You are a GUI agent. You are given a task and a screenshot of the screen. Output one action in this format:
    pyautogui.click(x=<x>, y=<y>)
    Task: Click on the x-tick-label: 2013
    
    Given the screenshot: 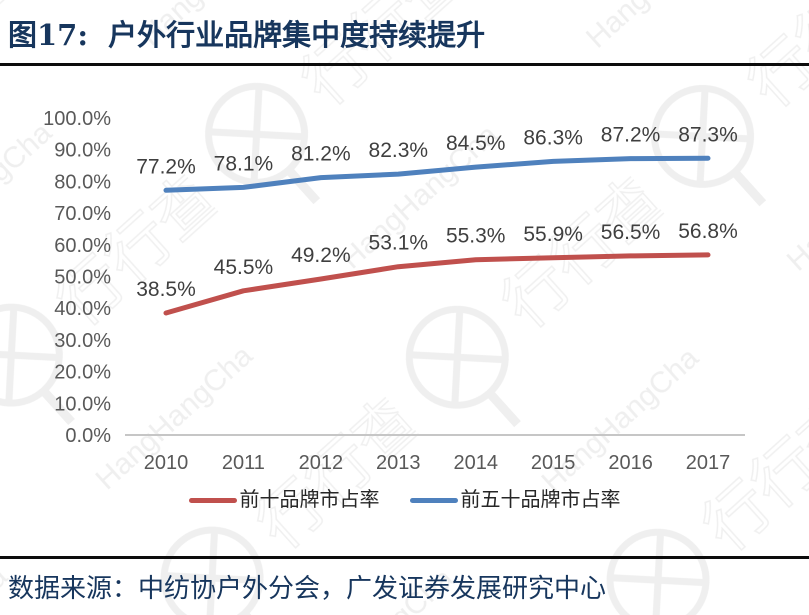 What is the action you would take?
    pyautogui.click(x=398, y=463)
    